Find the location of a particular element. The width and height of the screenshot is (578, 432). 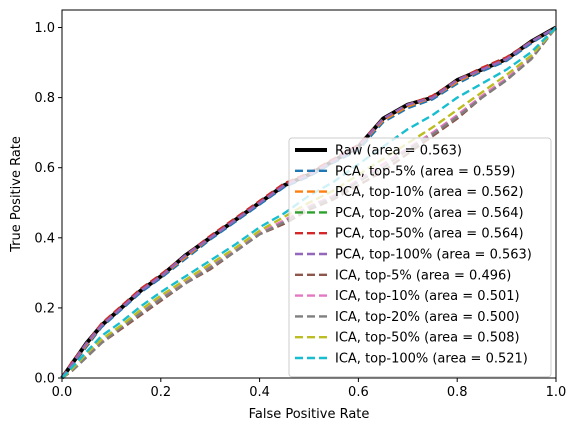

x-tick-label-4: 0.8 is located at coordinates (457, 392).